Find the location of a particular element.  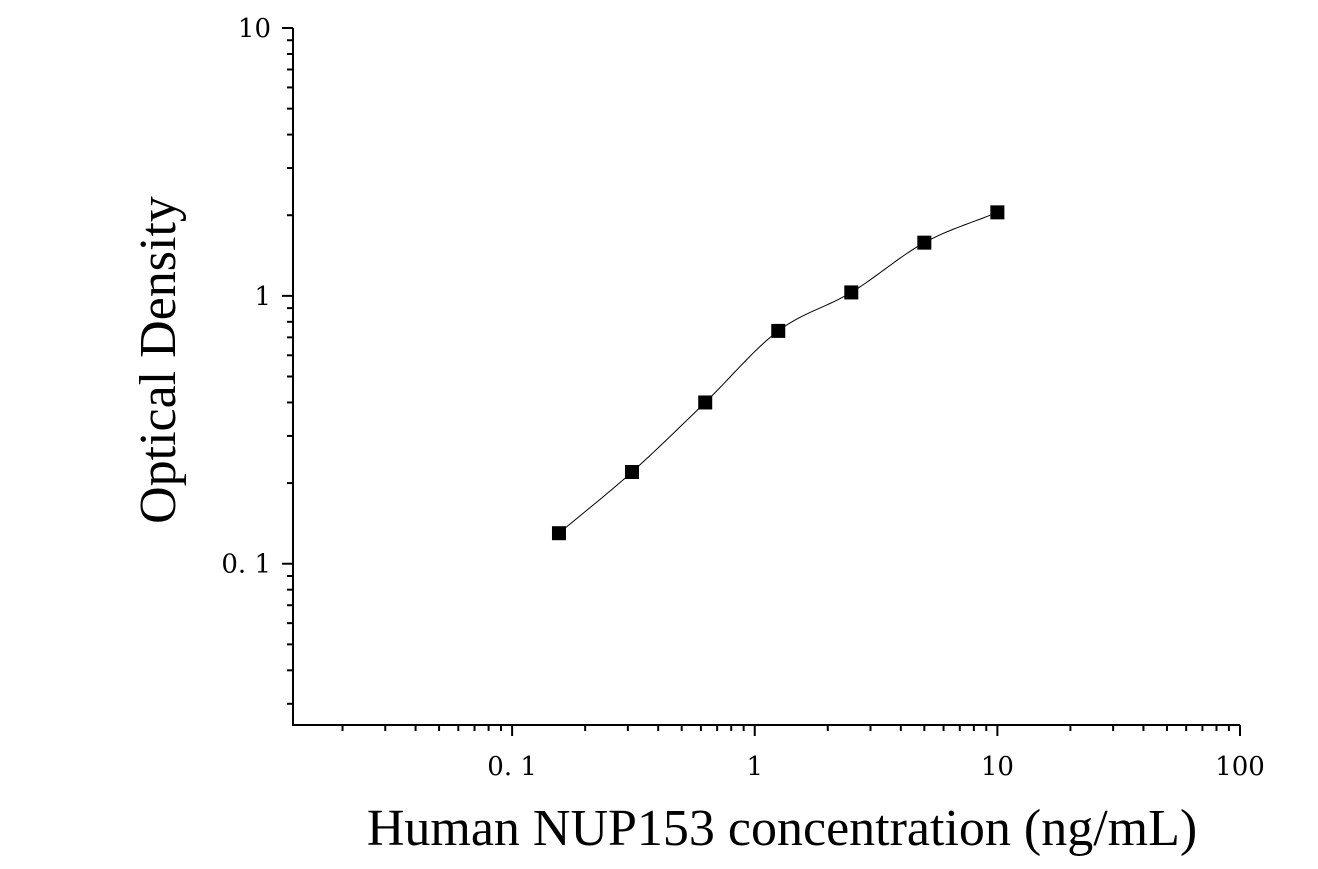

x-tick-label: 10 is located at coordinates (997, 767).